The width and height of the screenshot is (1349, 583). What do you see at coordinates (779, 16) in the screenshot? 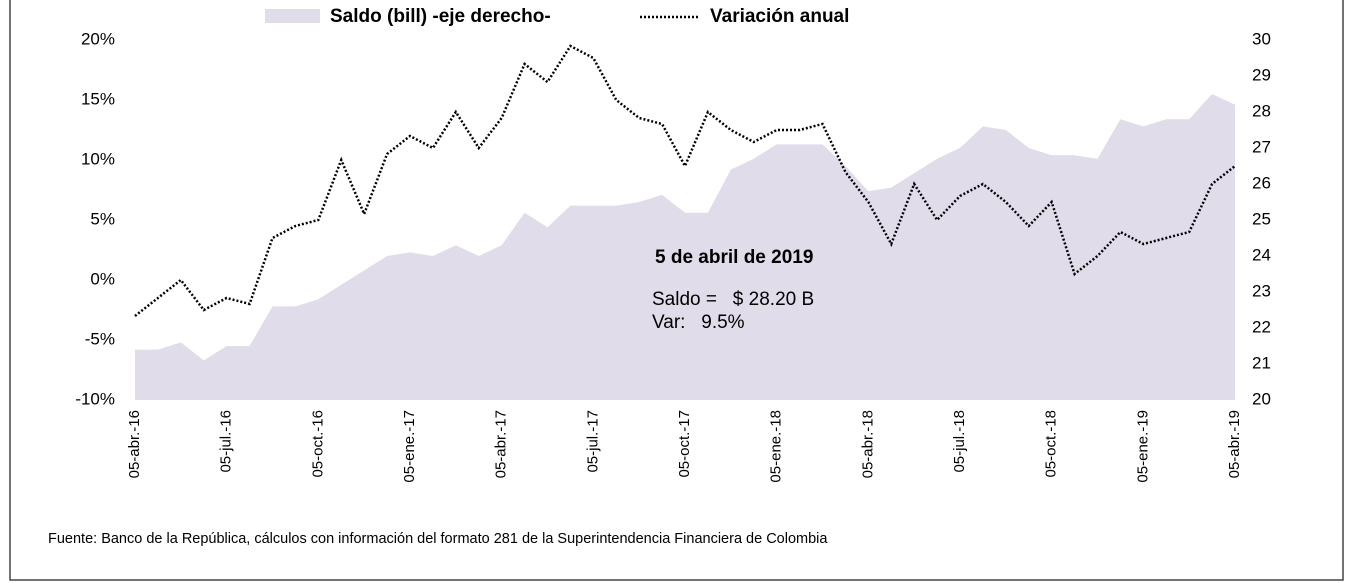
I see `legend-label: Variación anual` at bounding box center [779, 16].